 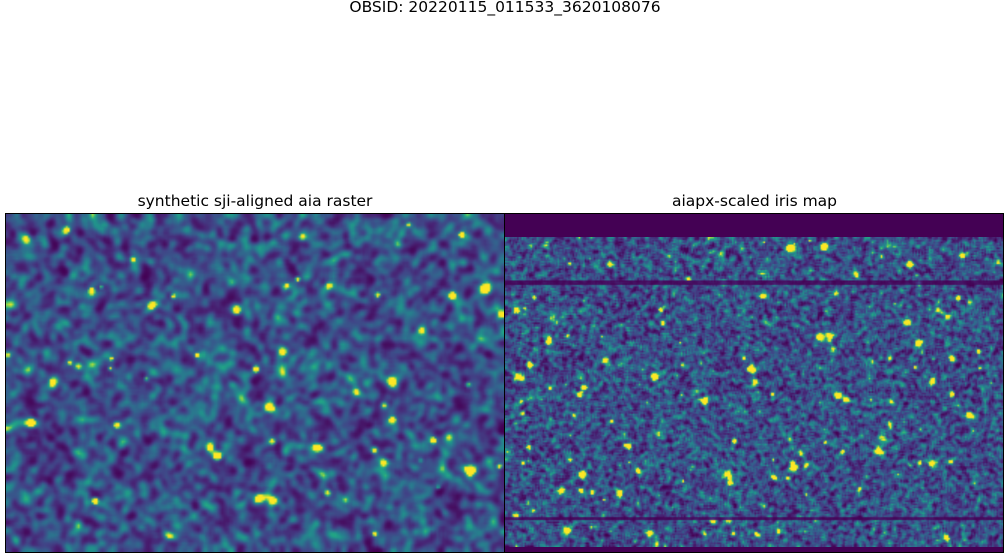 What do you see at coordinates (505, 8) in the screenshot?
I see `figure-suptitle: OBSID: 20220115_011533_3620108076` at bounding box center [505, 8].